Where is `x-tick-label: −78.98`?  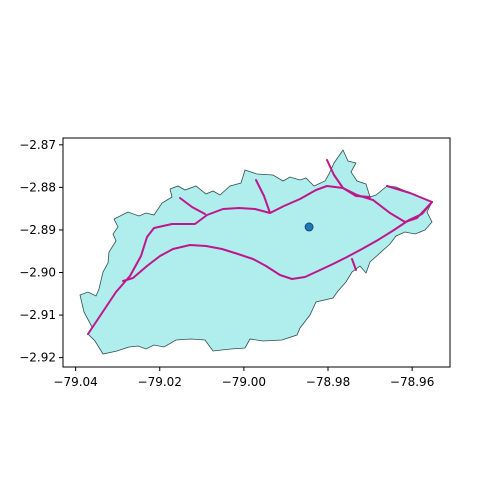 x-tick-label: −78.98 is located at coordinates (328, 382).